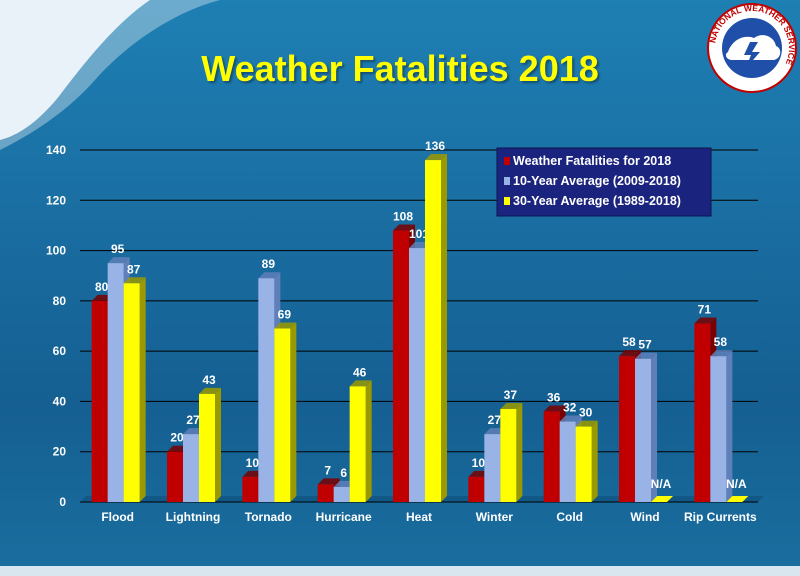 The image size is (800, 576). I want to click on y-tick-label: 20, so click(60, 452).